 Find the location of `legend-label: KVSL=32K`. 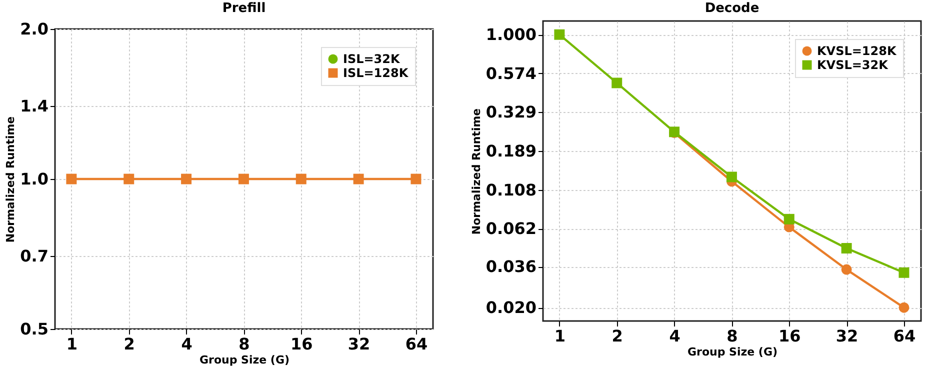

legend-label: KVSL=32K is located at coordinates (853, 65).